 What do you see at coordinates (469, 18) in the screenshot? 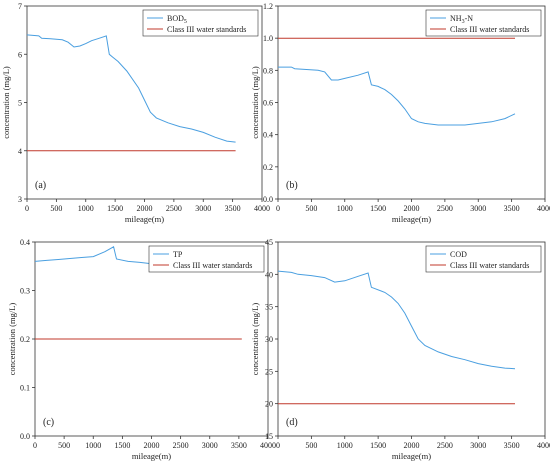
I see `legend-series-suffix: -N` at bounding box center [469, 18].